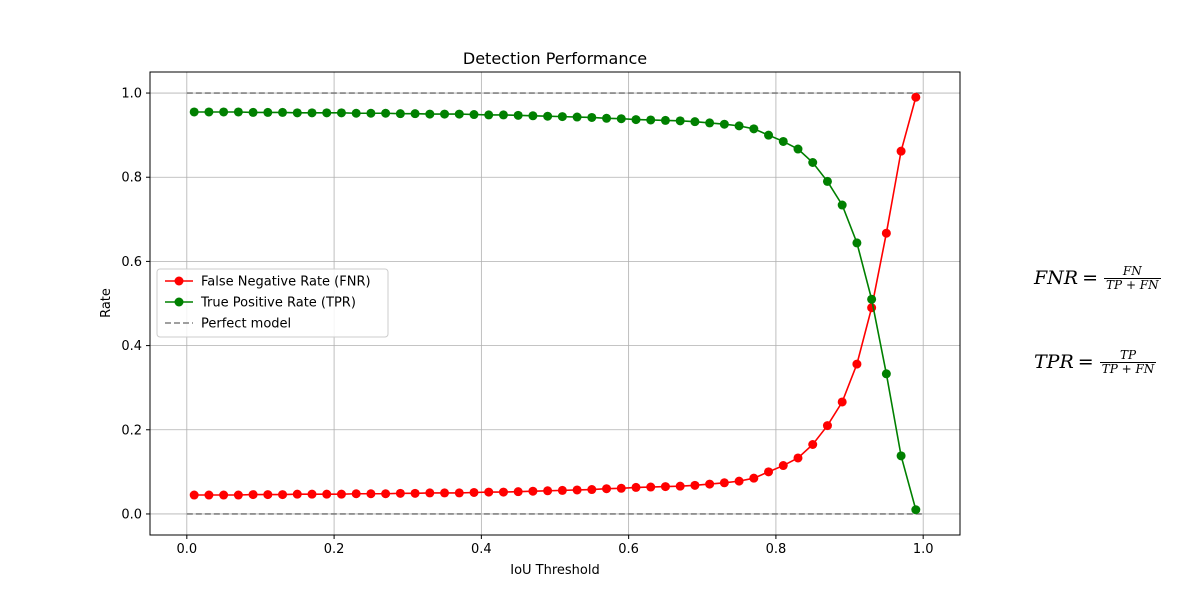 This screenshot has width=1200, height=600. I want to click on fnr-formula-lhs: FNR, so click(1056, 278).